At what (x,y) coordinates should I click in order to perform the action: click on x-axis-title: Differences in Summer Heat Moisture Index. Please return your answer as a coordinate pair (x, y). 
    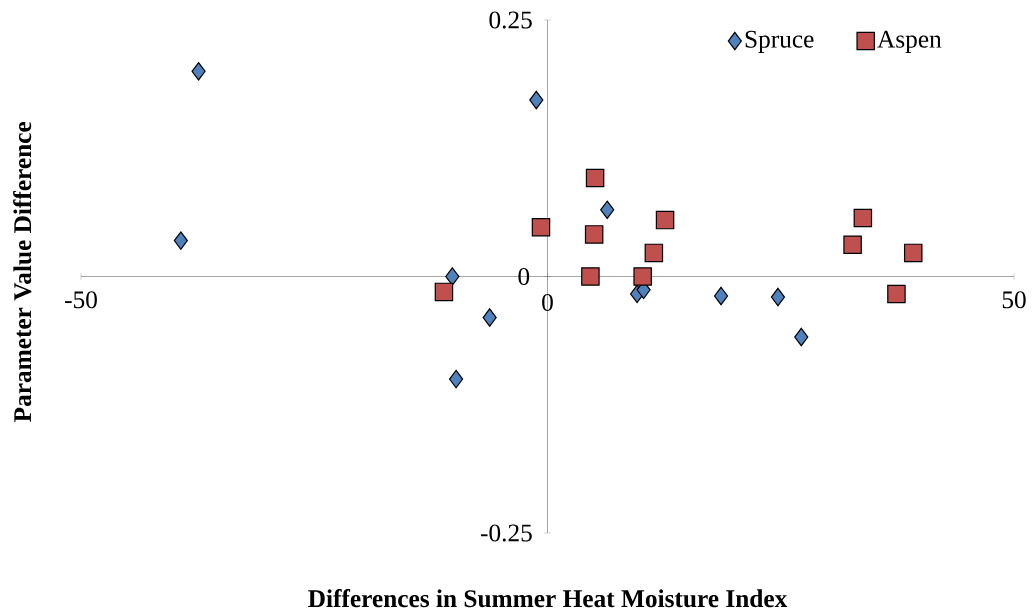
    Looking at the image, I should click on (548, 598).